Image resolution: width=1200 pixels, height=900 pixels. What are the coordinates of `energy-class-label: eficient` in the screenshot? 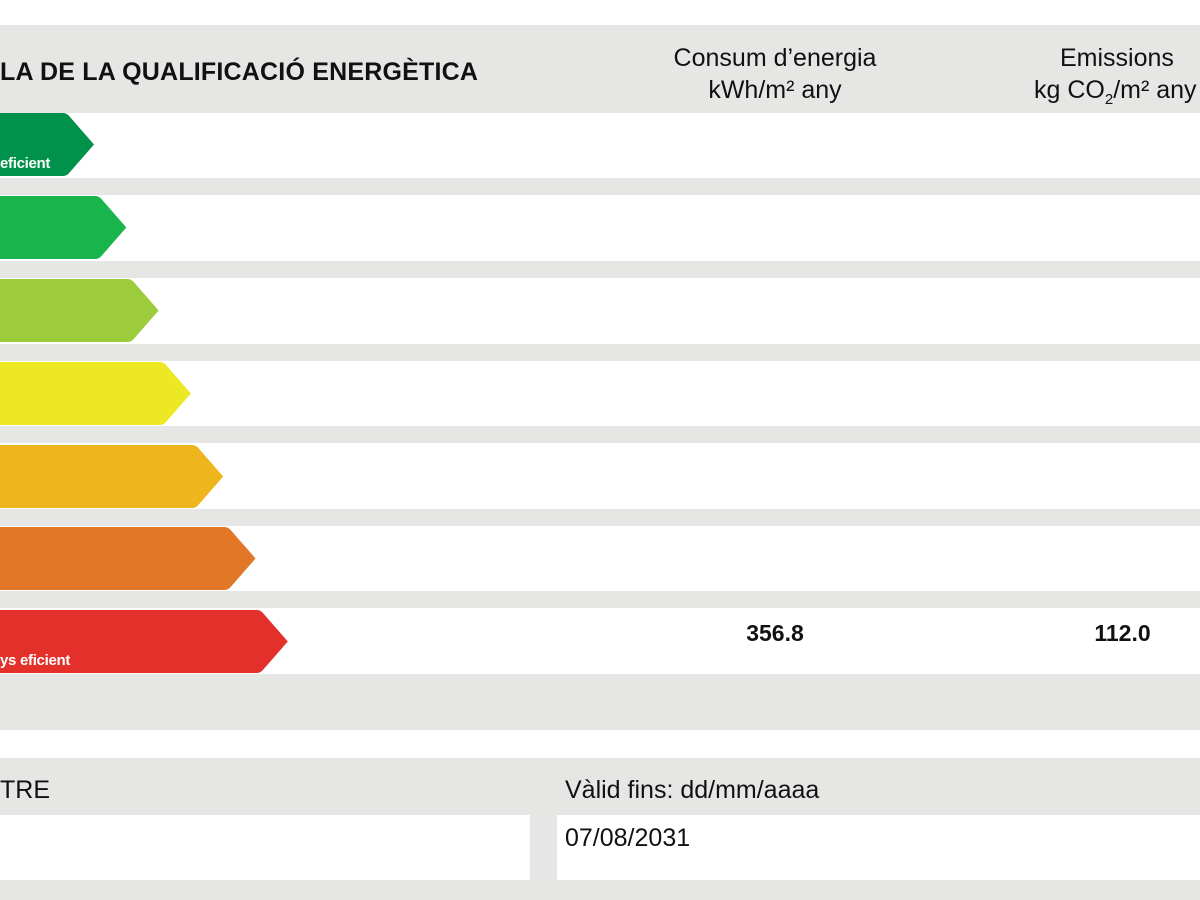 It's located at (25, 163).